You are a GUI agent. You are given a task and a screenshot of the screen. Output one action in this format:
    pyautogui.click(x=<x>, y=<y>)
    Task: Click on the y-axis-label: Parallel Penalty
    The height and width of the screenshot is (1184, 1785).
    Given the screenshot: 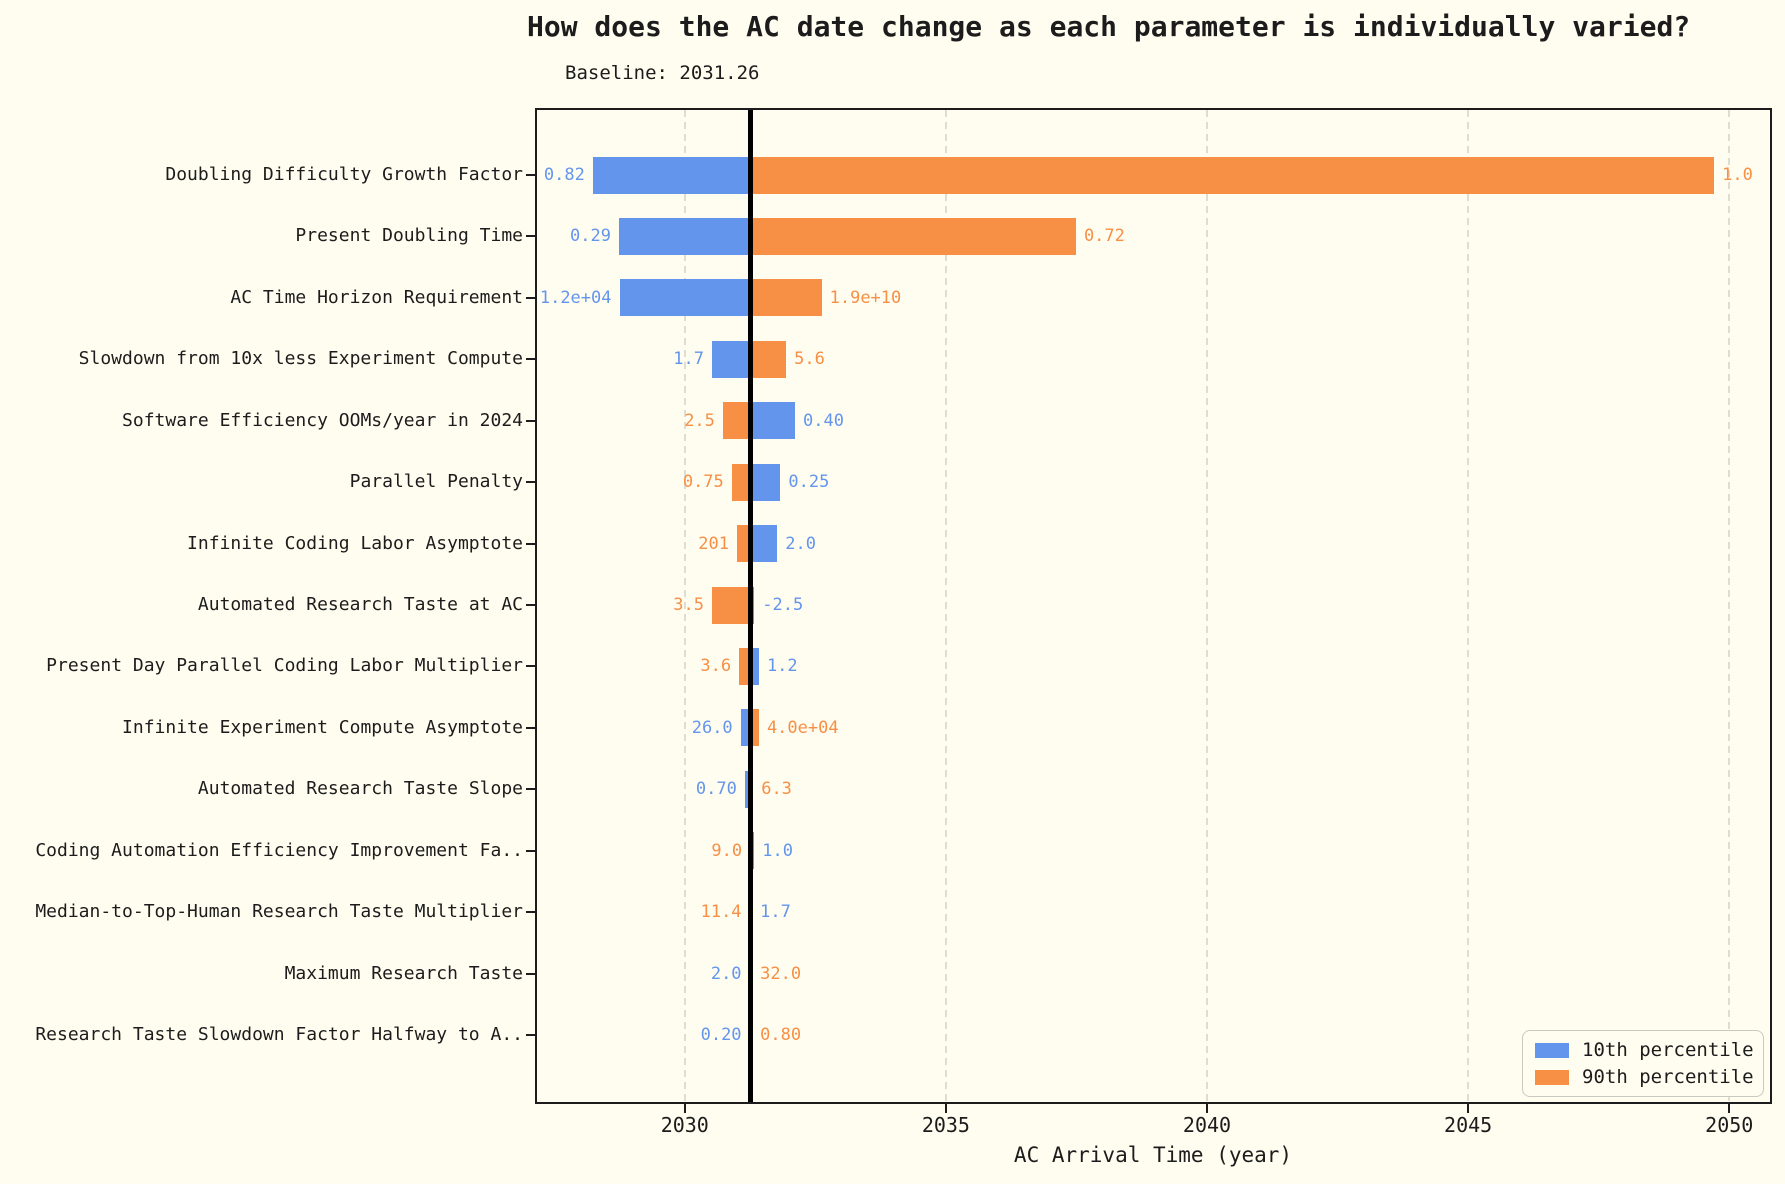 What is the action you would take?
    pyautogui.click(x=436, y=482)
    